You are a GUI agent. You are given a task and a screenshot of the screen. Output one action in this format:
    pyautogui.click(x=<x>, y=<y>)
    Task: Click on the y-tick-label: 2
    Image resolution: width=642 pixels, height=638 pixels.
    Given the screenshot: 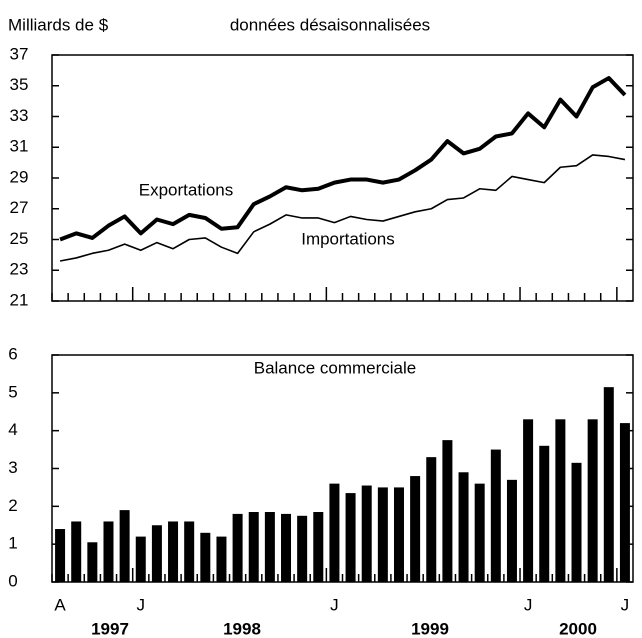 What is the action you would take?
    pyautogui.click(x=12, y=505)
    